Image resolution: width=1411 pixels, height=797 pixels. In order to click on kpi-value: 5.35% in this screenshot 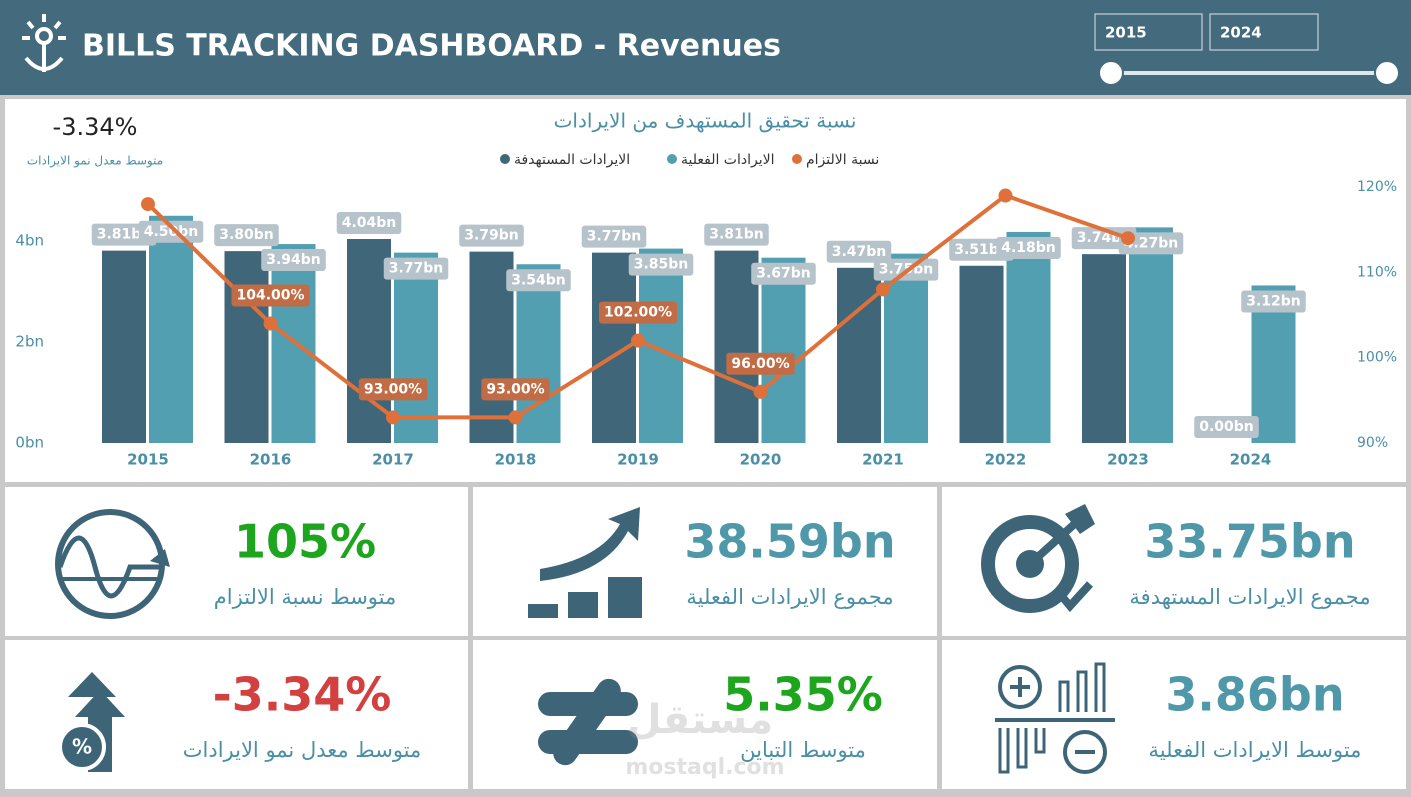, I will do `click(803, 695)`.